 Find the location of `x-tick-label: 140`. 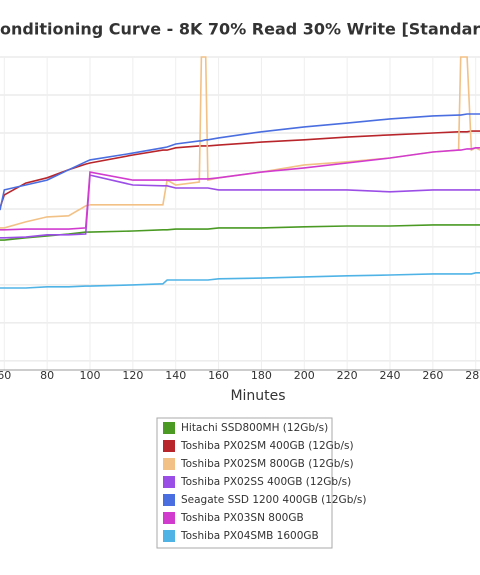

x-tick-label: 140 is located at coordinates (175, 375).